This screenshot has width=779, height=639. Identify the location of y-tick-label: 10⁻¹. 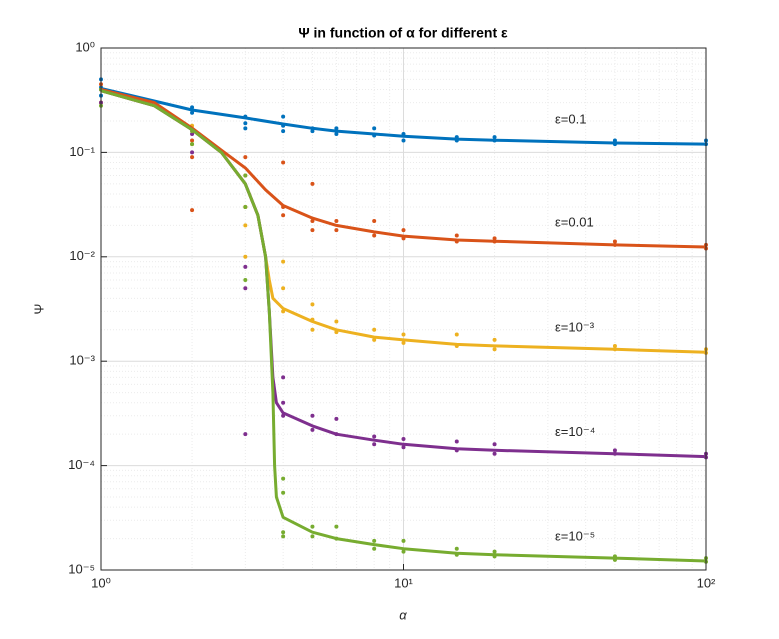
(82, 151).